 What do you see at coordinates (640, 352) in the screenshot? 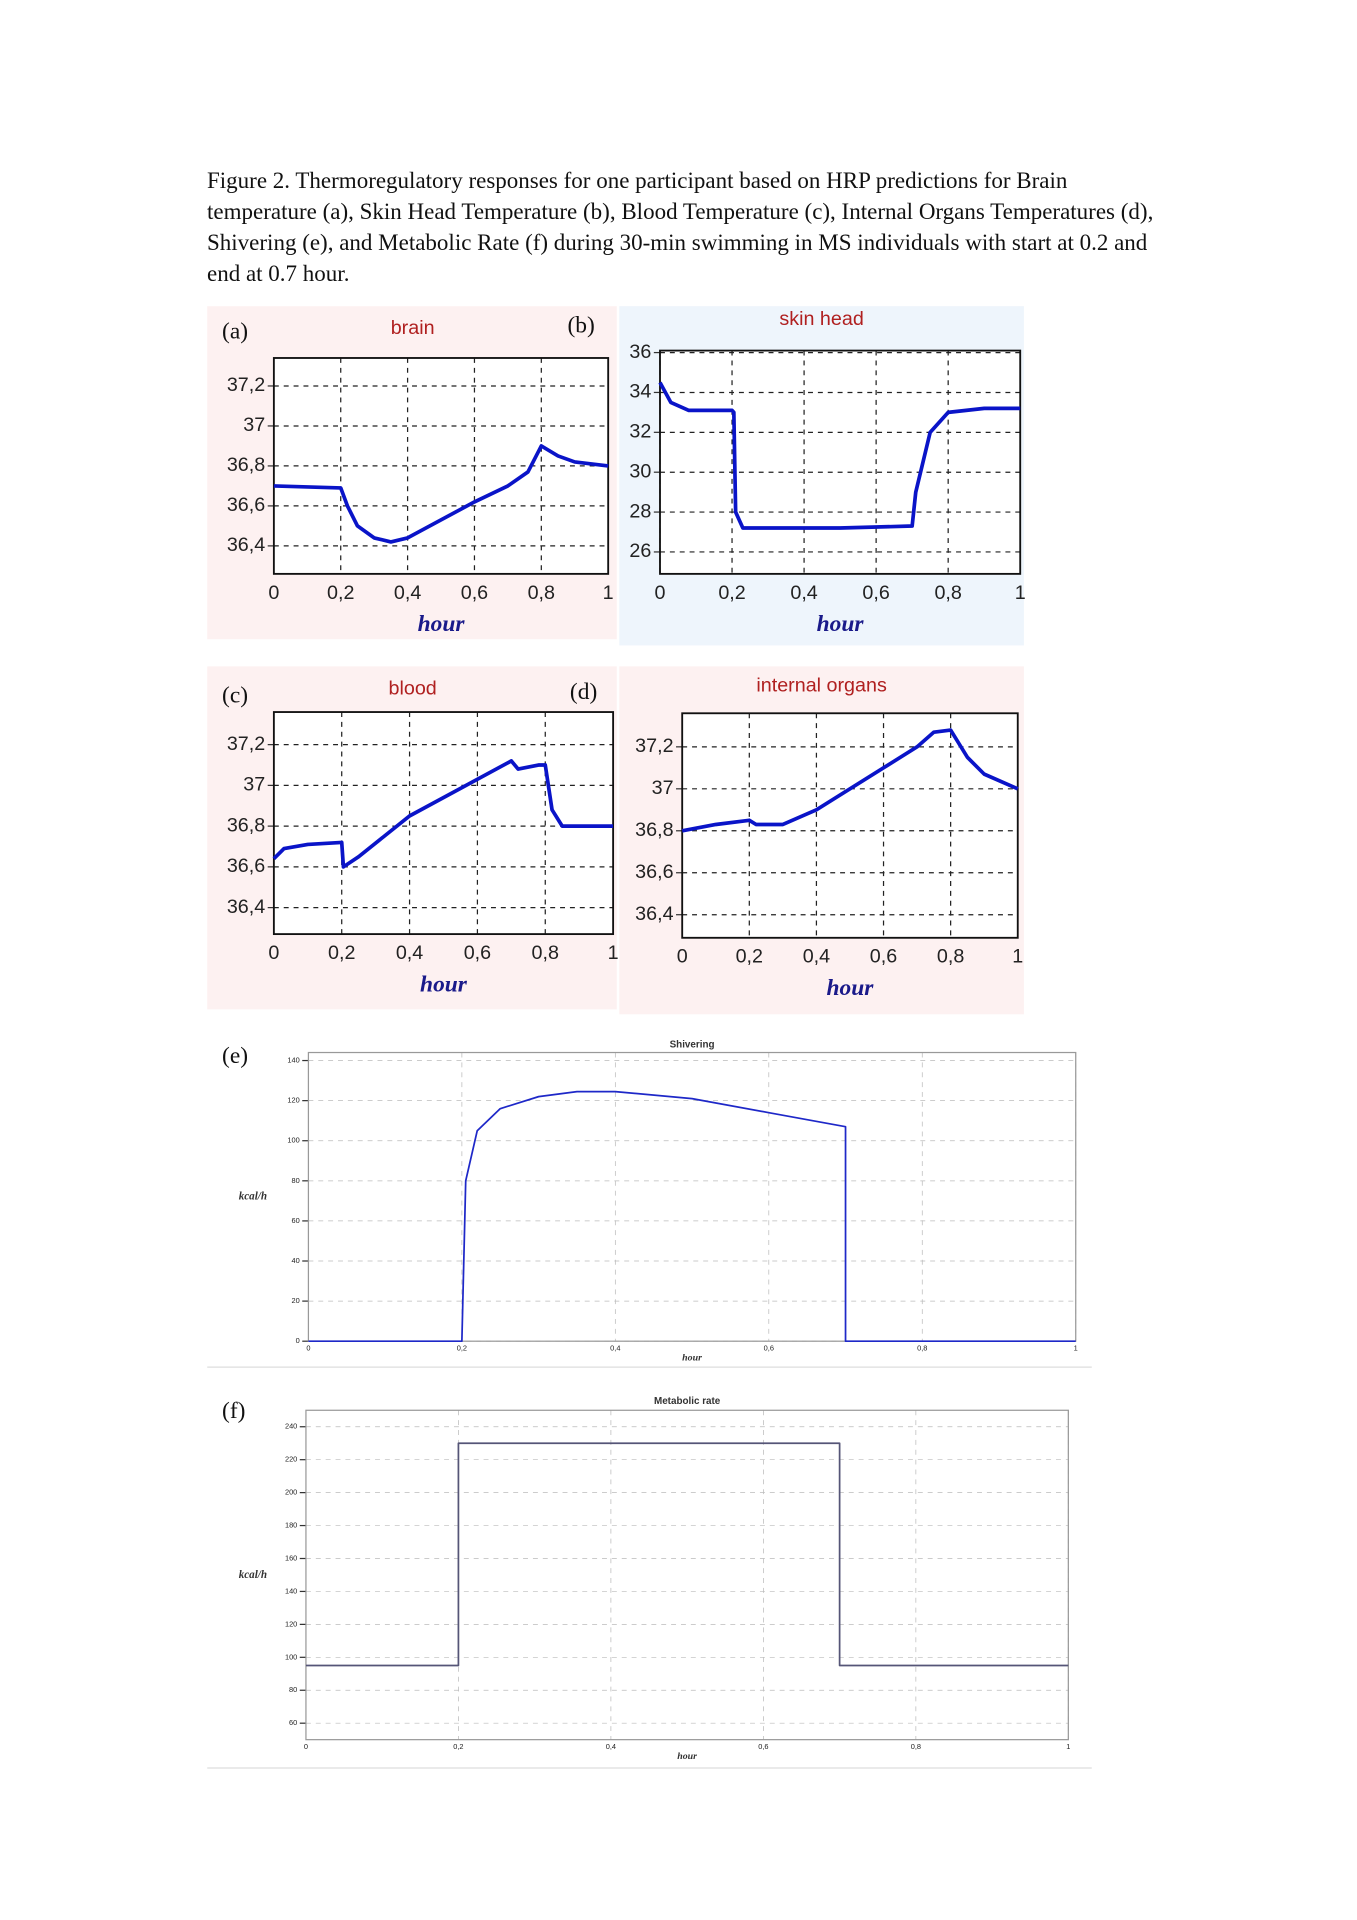
I see `y-tick-label: 36` at bounding box center [640, 352].